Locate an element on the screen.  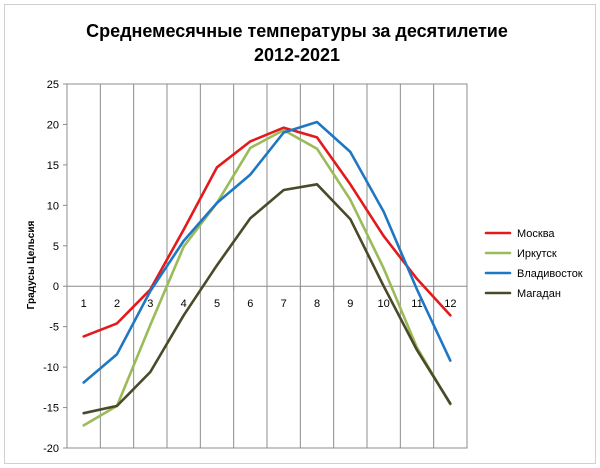
y-tick-label: 0 is located at coordinates (56, 287).